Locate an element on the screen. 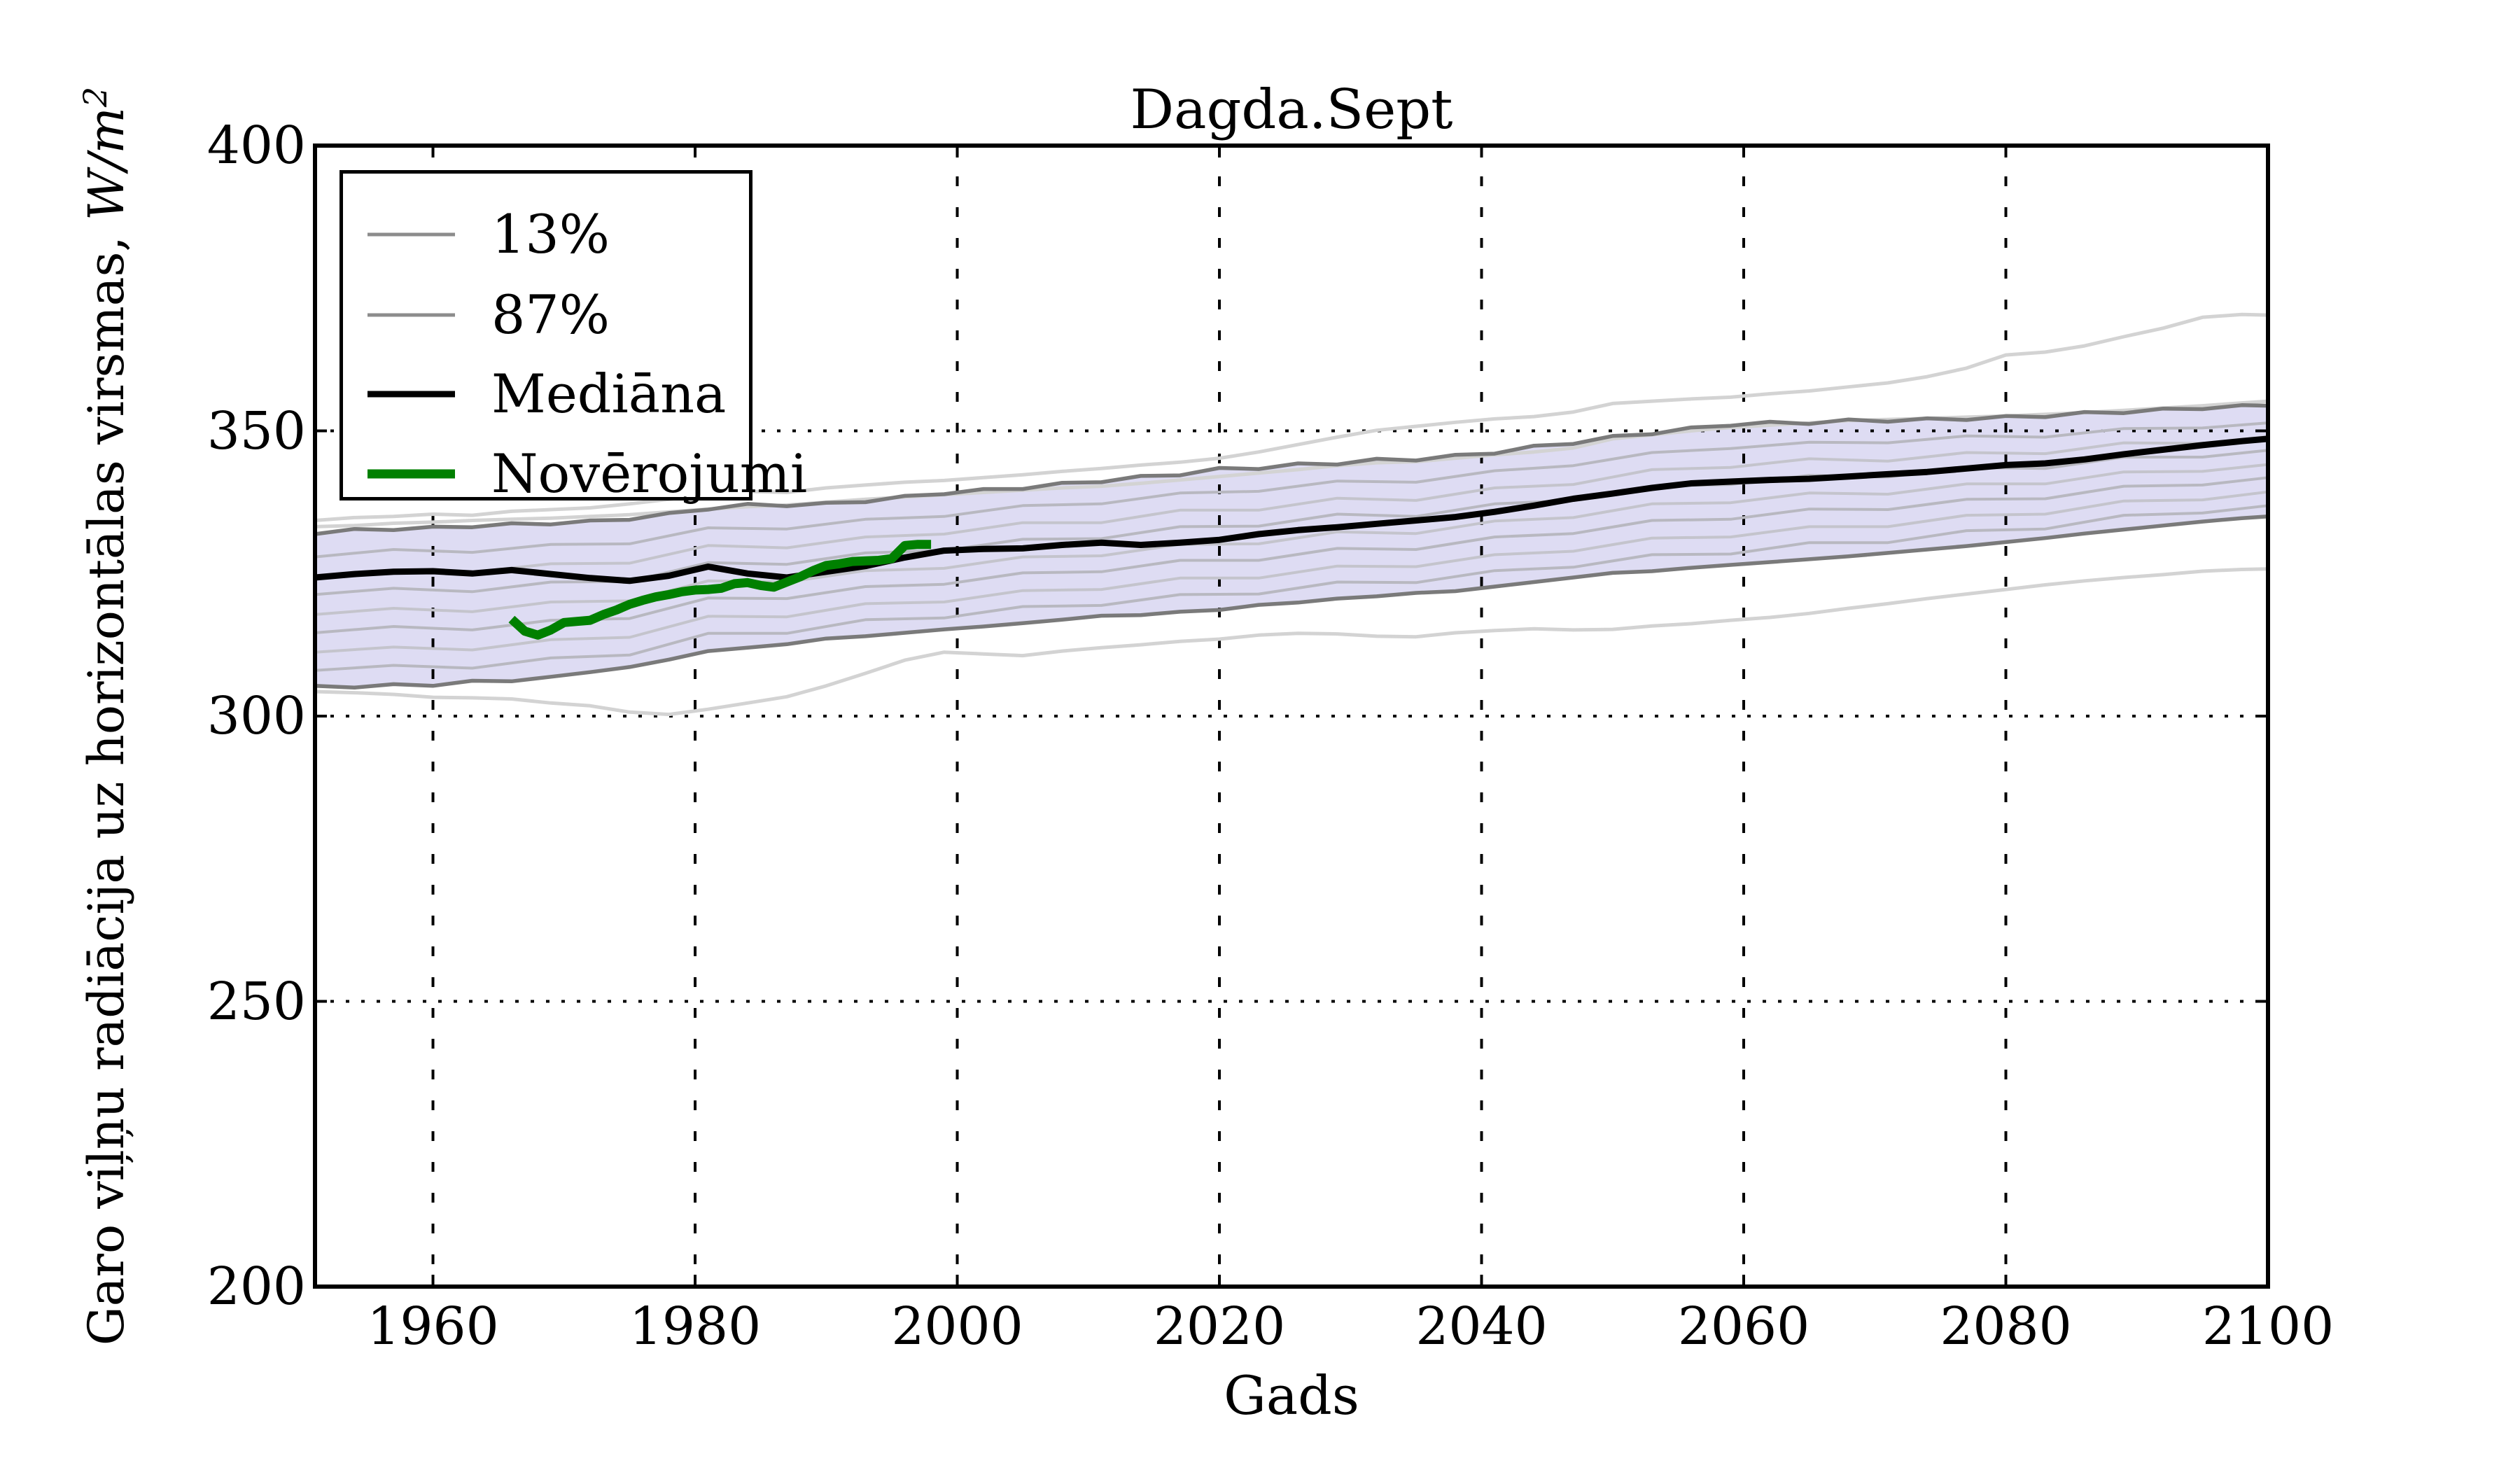  x-tick-label: 2020 is located at coordinates (1219, 1326).